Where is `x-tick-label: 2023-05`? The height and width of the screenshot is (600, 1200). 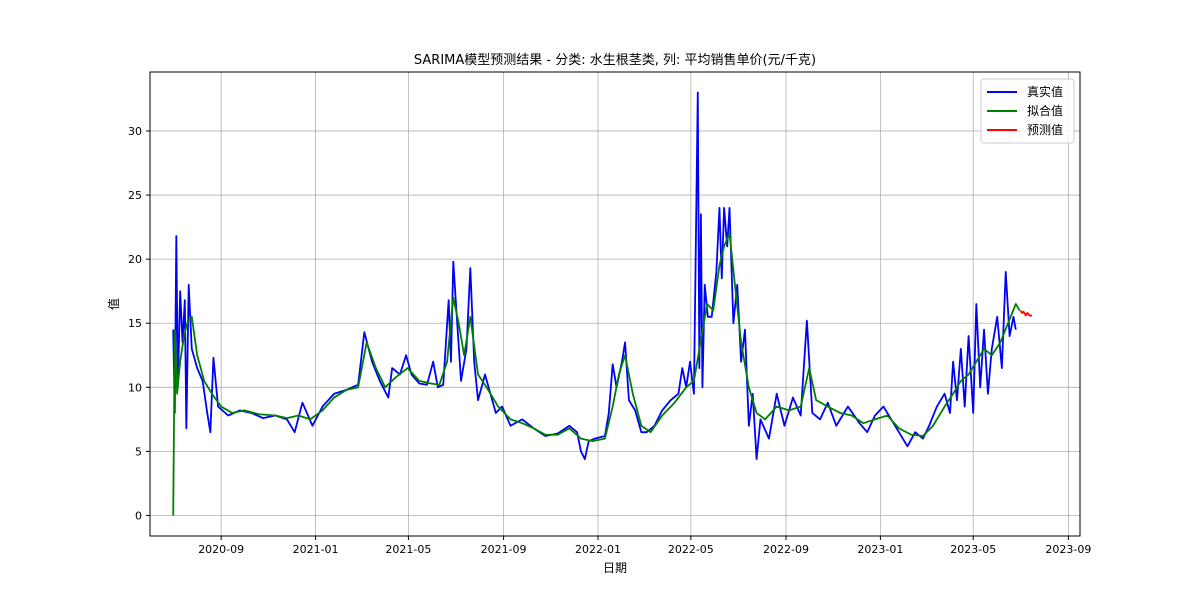
x-tick-label: 2023-05 is located at coordinates (973, 549).